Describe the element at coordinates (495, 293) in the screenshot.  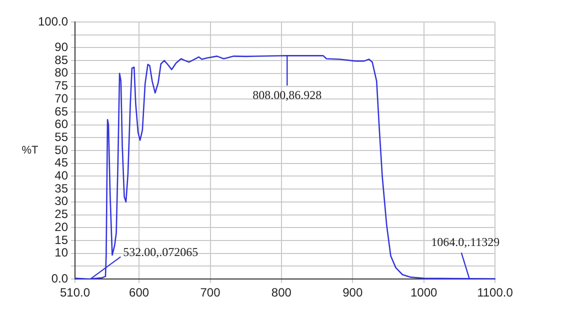
I see `x-tick-label: 1100.0` at that location.